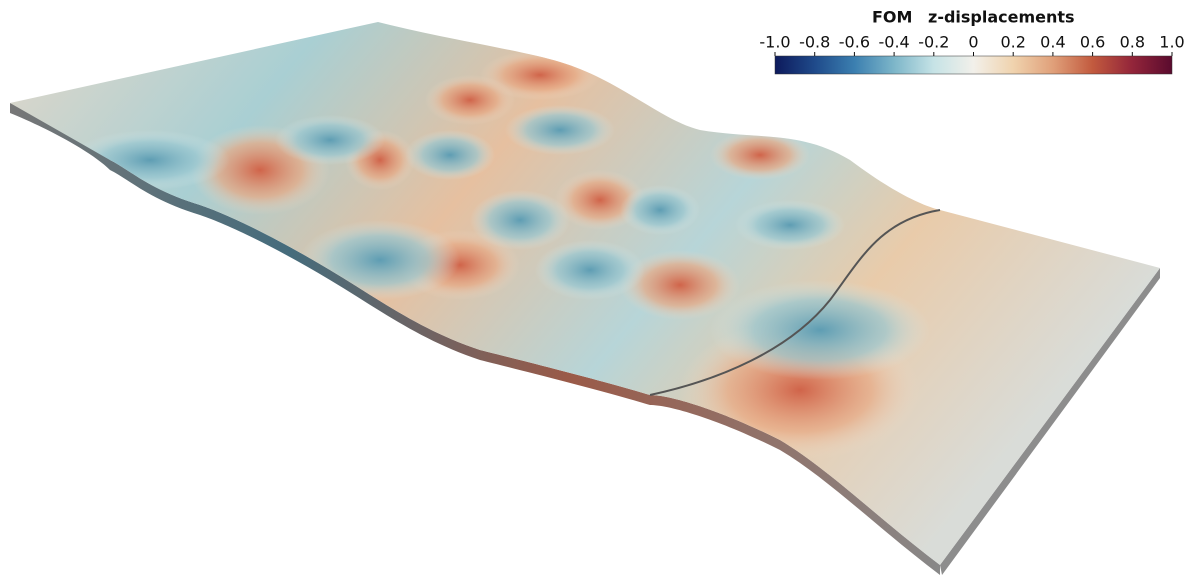 Image resolution: width=1193 pixels, height=576 pixels. I want to click on tick-label: 0.8, so click(1132, 42).